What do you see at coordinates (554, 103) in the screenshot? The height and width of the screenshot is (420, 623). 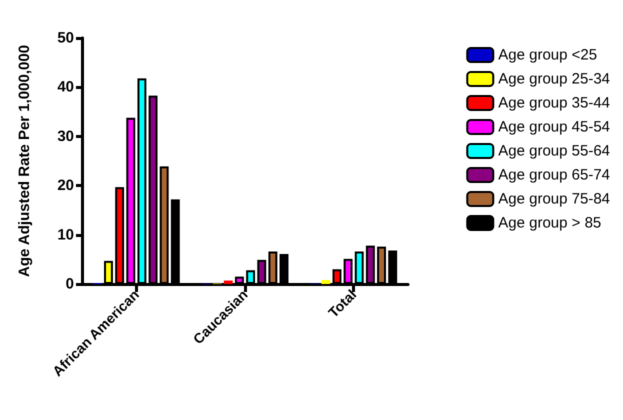 I see `legend-label: Age group 35-44` at bounding box center [554, 103].